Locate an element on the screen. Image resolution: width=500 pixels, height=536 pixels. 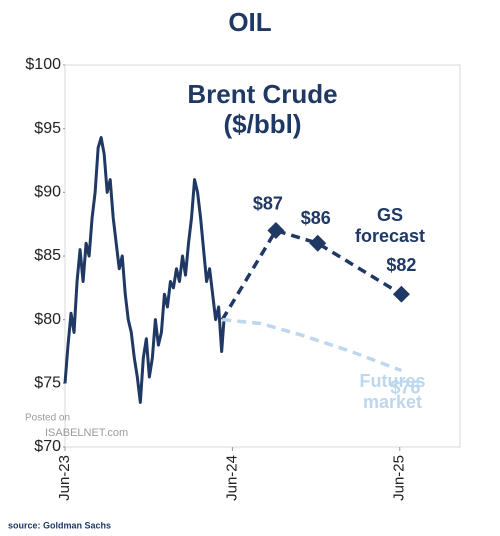
y-tick-label: $90 is located at coordinates (47, 192).